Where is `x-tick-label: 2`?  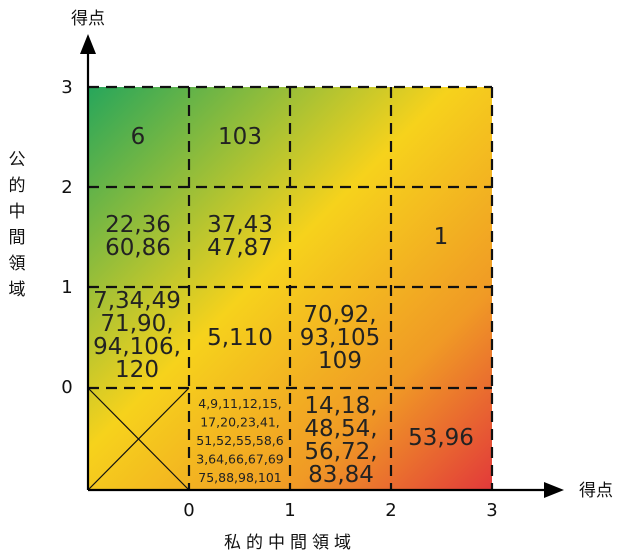 x-tick-label: 2 is located at coordinates (390, 510).